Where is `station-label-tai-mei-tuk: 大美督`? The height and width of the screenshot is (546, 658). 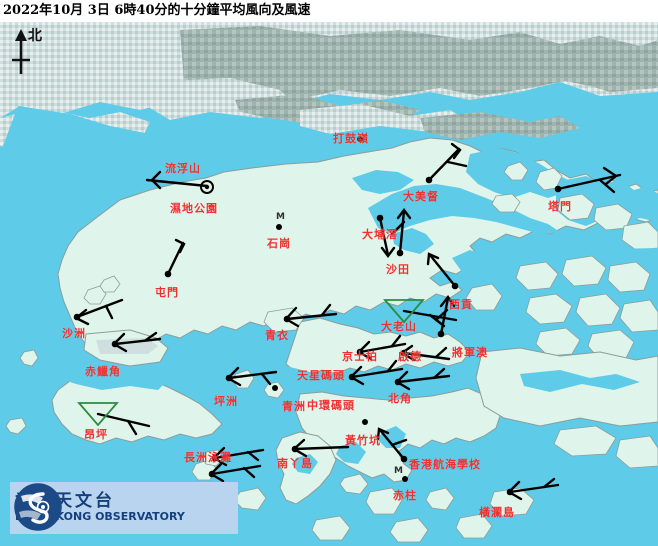 station-label-tai-mei-tuk: 大美督 is located at coordinates (421, 196).